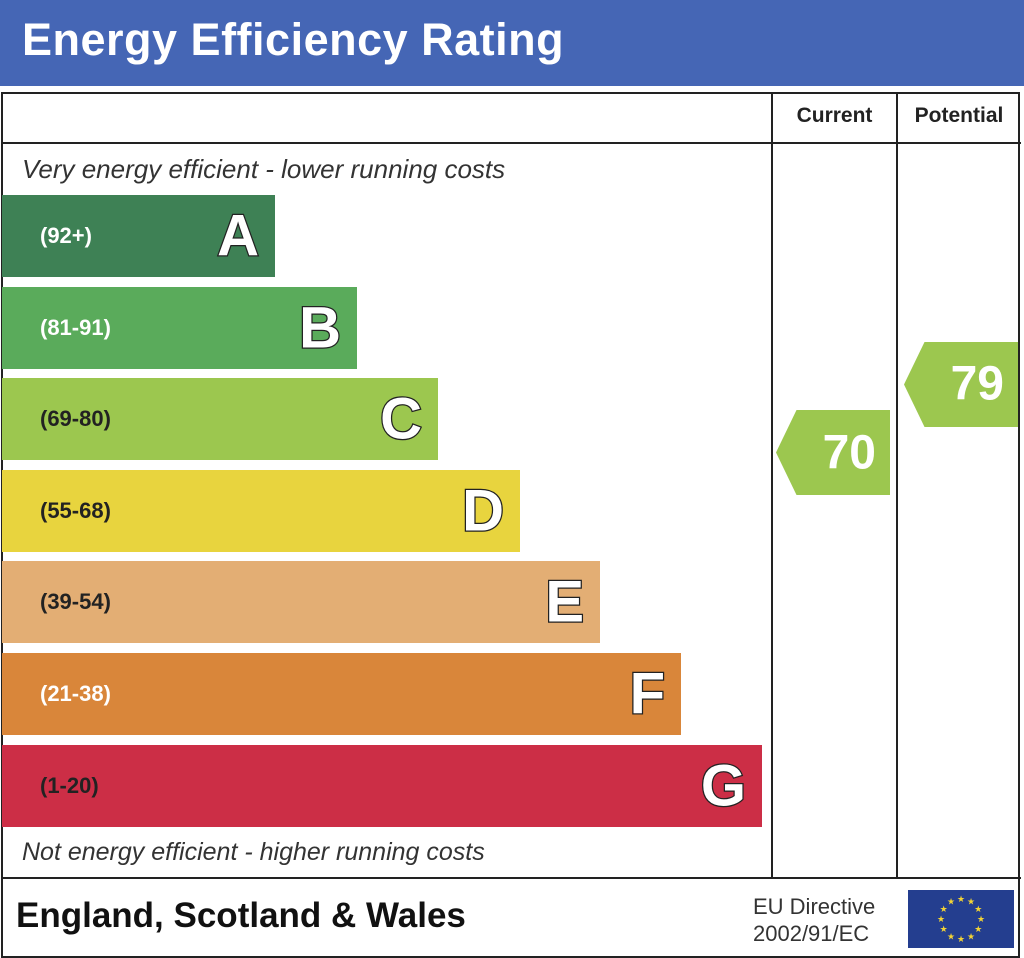 This screenshot has width=1024, height=958. What do you see at coordinates (320, 328) in the screenshot?
I see `band-letter: B` at bounding box center [320, 328].